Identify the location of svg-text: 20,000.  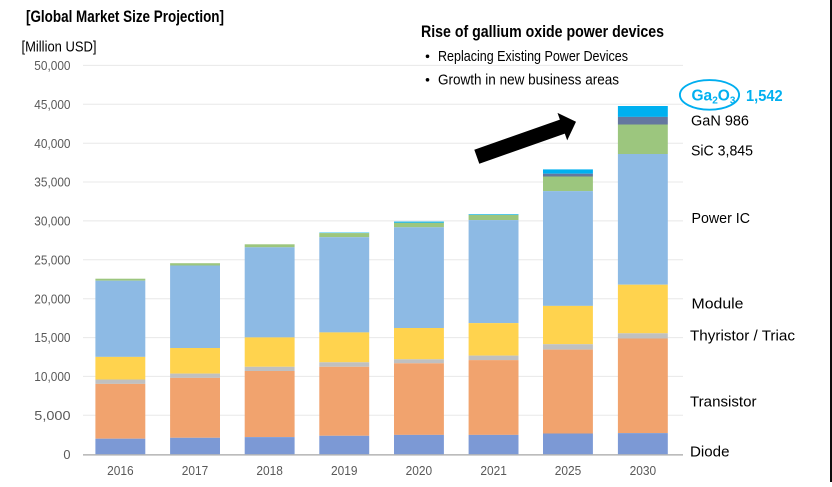
(52, 298).